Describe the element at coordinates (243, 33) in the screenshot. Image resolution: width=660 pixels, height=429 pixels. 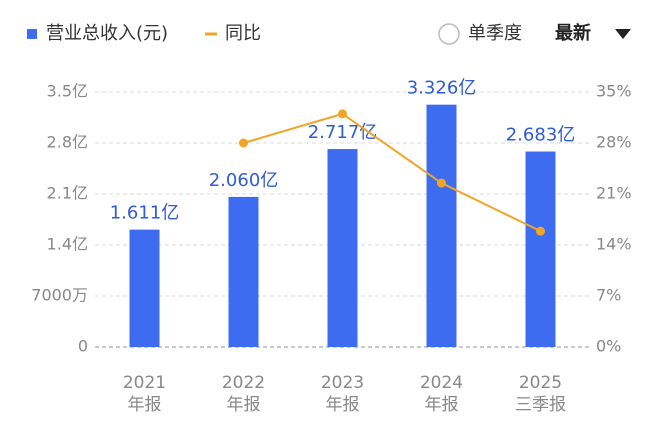
I see `legend-label: 同比` at that location.